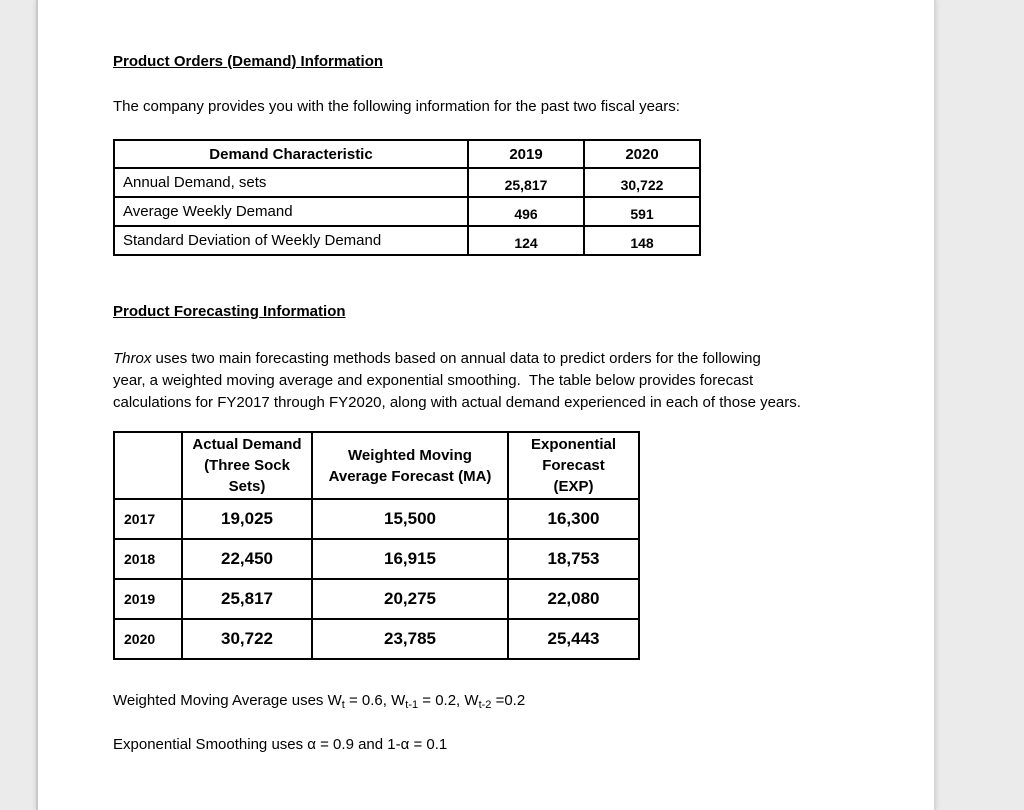 The height and width of the screenshot is (810, 1024). Describe the element at coordinates (573, 519) in the screenshot. I see `cell-value: 16,300` at that location.